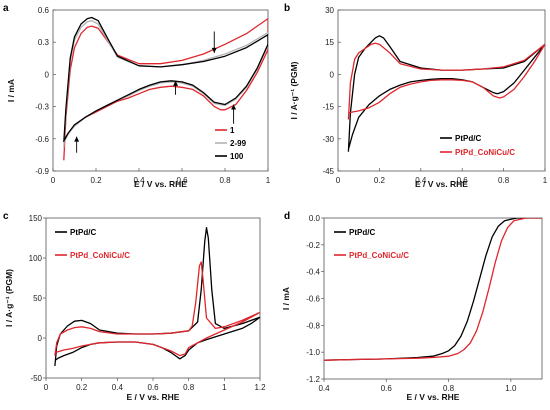  What do you see at coordinates (313, 272) in the screenshot?
I see `y-tick-label: -0.4` at bounding box center [313, 272].